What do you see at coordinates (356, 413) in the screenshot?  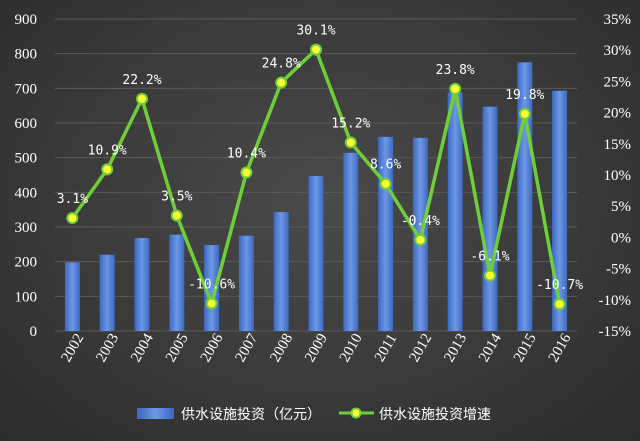 I see `legend-line-marker` at bounding box center [356, 413].